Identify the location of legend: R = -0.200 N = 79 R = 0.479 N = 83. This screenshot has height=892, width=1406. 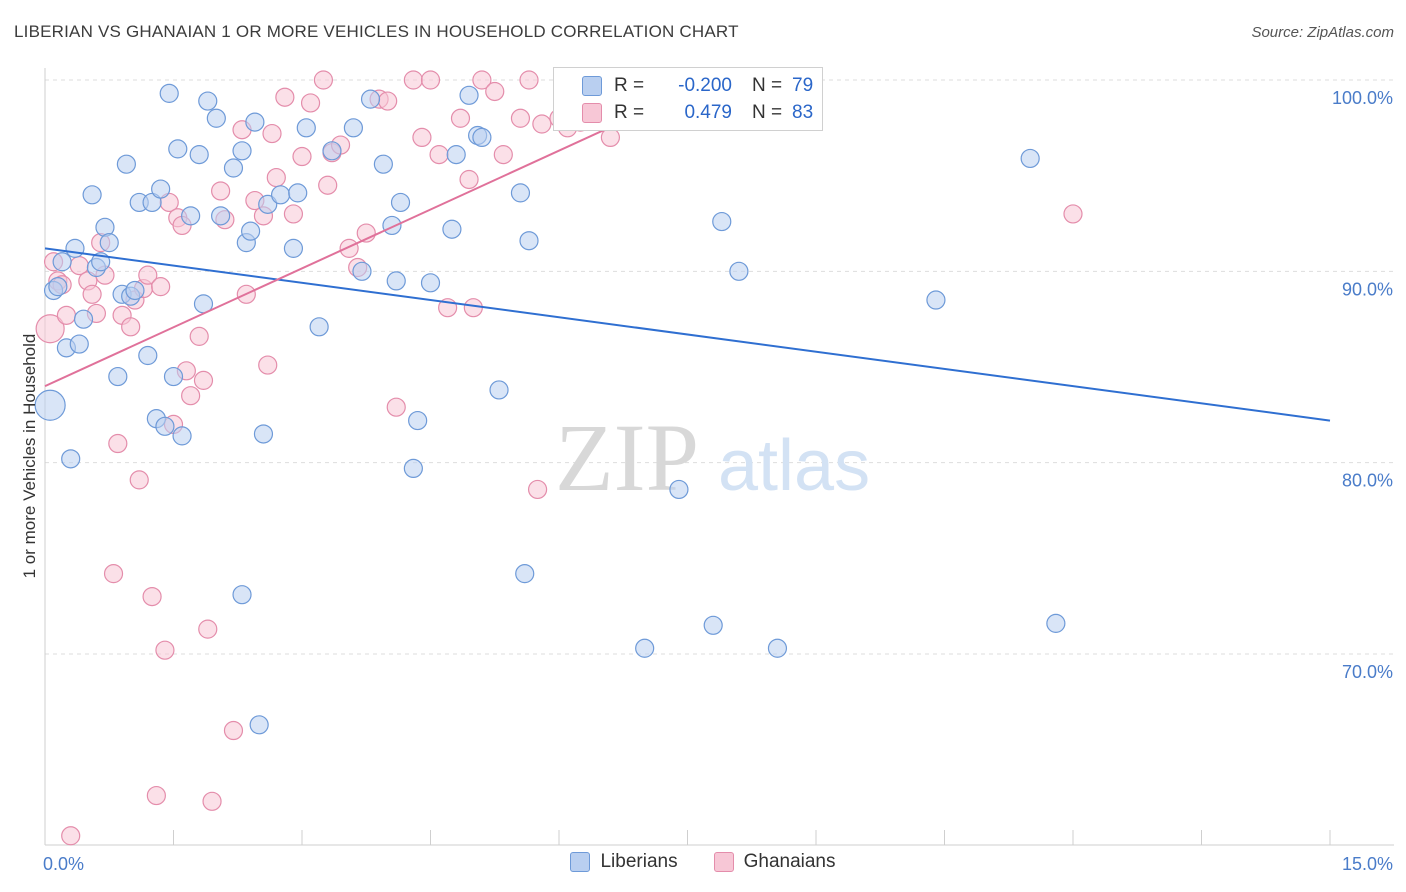
(688, 99).